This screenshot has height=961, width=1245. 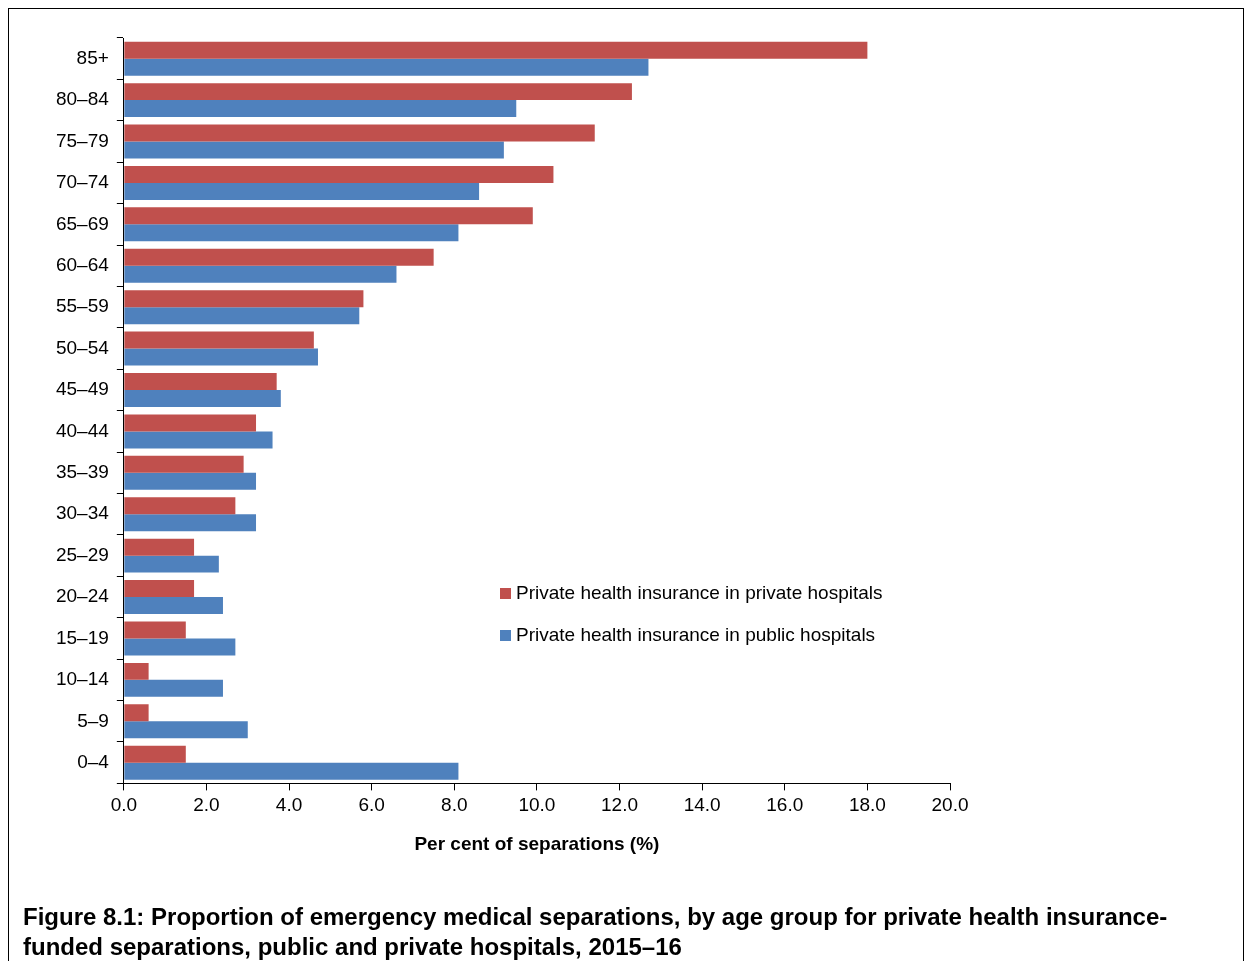 What do you see at coordinates (785, 805) in the screenshot?
I see `x-tick-label: 16.0` at bounding box center [785, 805].